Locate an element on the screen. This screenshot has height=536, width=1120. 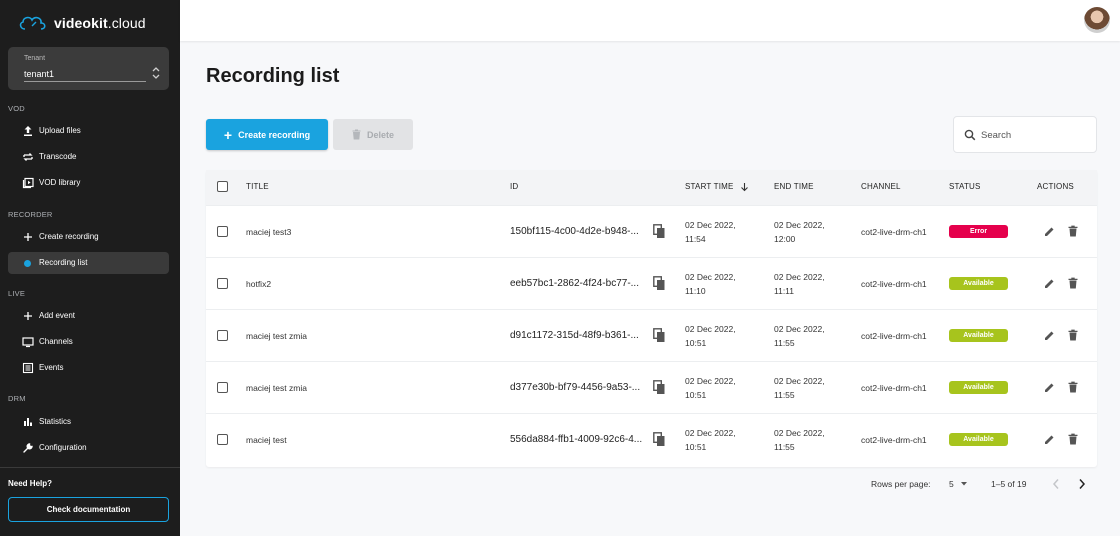
start-time: 02 Dec 2022, 10:51 is located at coordinates (710, 388).